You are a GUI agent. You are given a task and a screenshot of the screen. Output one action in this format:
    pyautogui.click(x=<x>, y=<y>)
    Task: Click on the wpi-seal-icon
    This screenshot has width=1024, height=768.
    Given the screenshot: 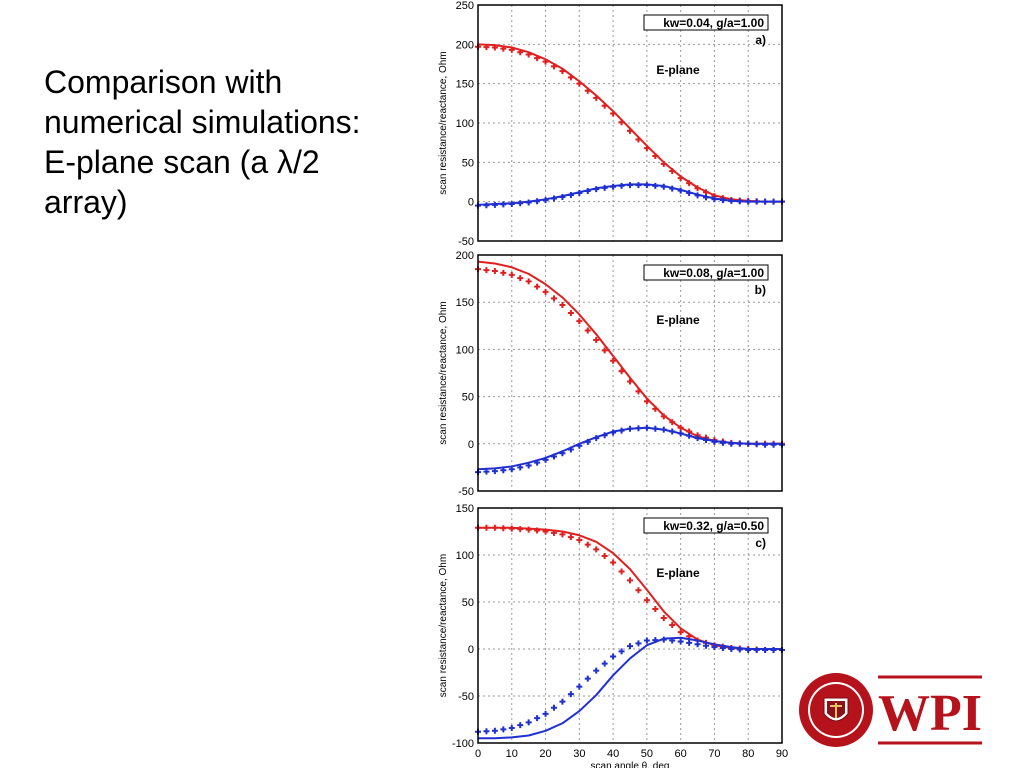 What is the action you would take?
    pyautogui.click(x=836, y=710)
    